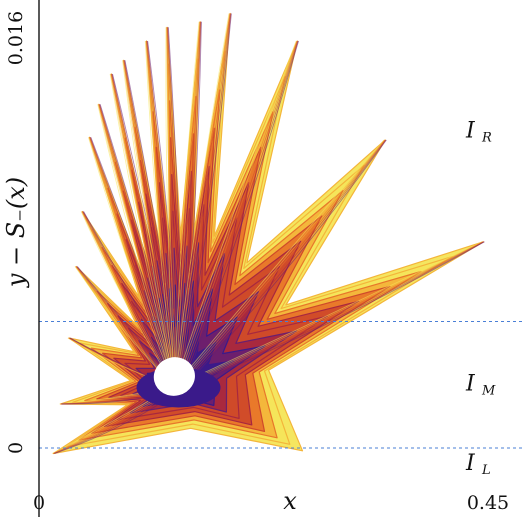 This screenshot has width=525, height=517. Describe the element at coordinates (174, 376) in the screenshot. I see `central-hole` at that location.